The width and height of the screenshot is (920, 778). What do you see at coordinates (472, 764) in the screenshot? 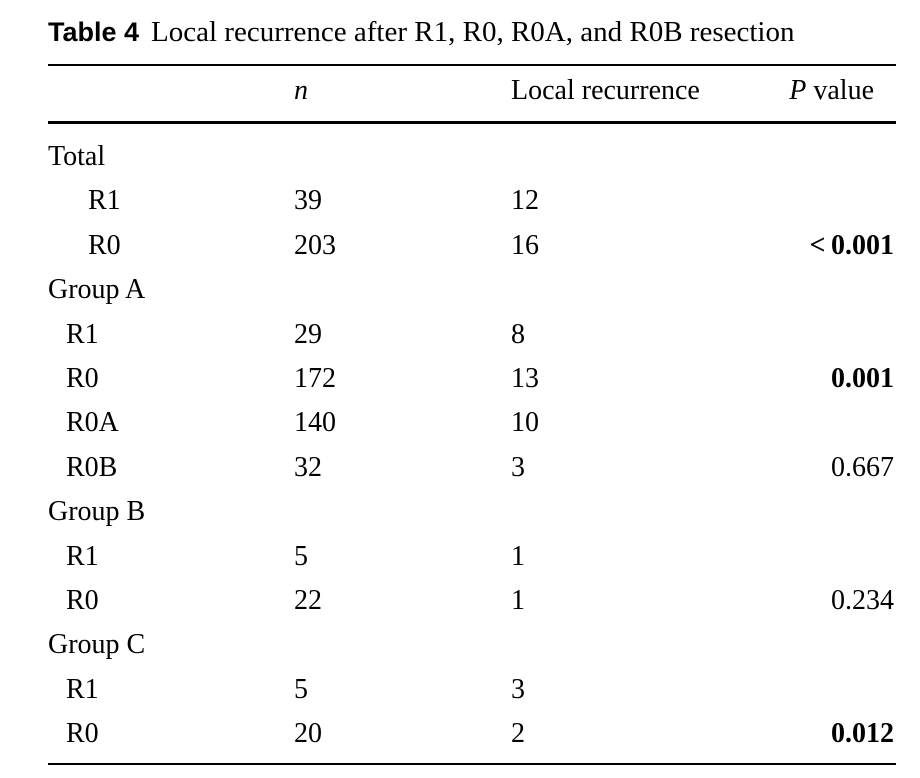
I see `bottom-rule` at bounding box center [472, 764].